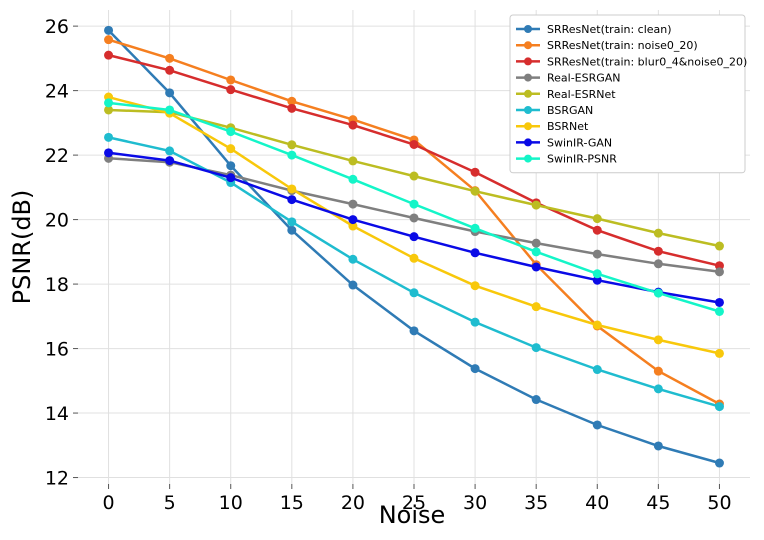 The height and width of the screenshot is (540, 764). Describe the element at coordinates (609, 29) in the screenshot. I see `legend-label: SRResNet(train: clean)` at that location.